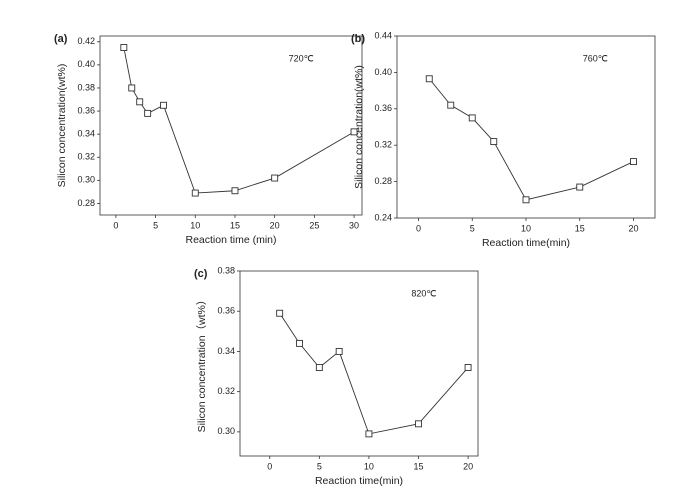 This screenshot has height=498, width=700. I want to click on panel-label: (c), so click(201, 274).